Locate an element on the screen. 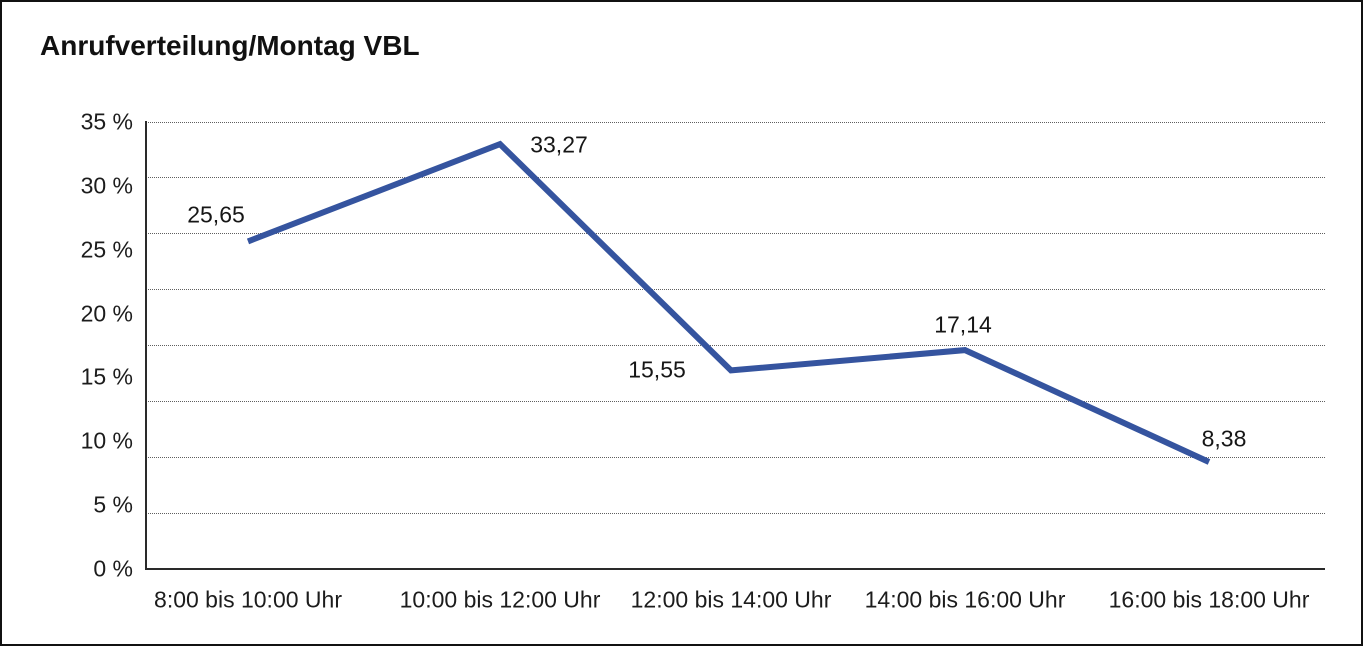  x-tick-label: 8:00 bis 10:00 Uhr is located at coordinates (248, 599).